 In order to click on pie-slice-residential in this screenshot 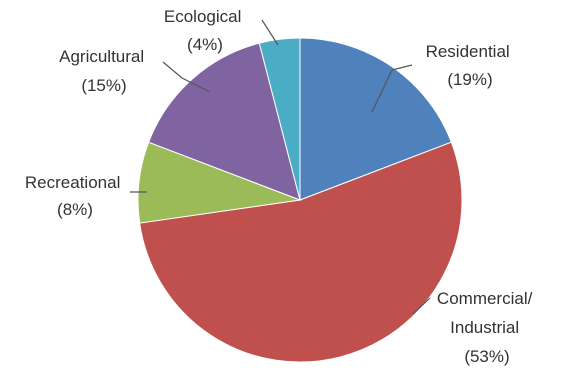, I will do `click(375, 119)`.